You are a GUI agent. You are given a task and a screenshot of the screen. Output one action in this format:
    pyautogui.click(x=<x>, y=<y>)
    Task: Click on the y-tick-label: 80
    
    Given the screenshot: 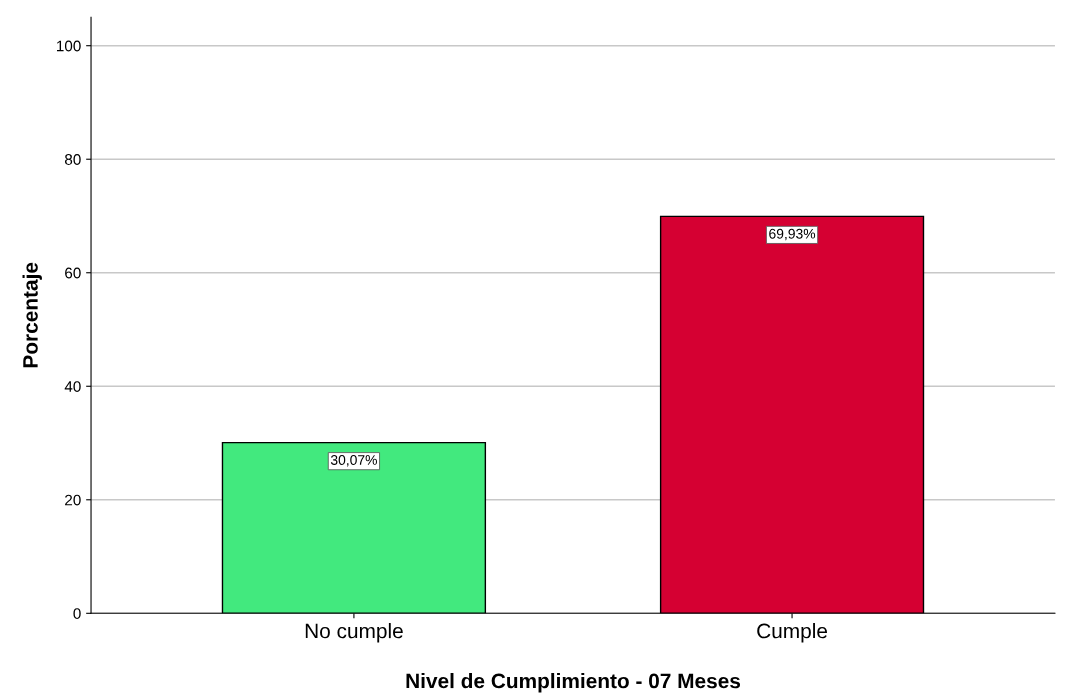 What is the action you would take?
    pyautogui.click(x=72, y=159)
    